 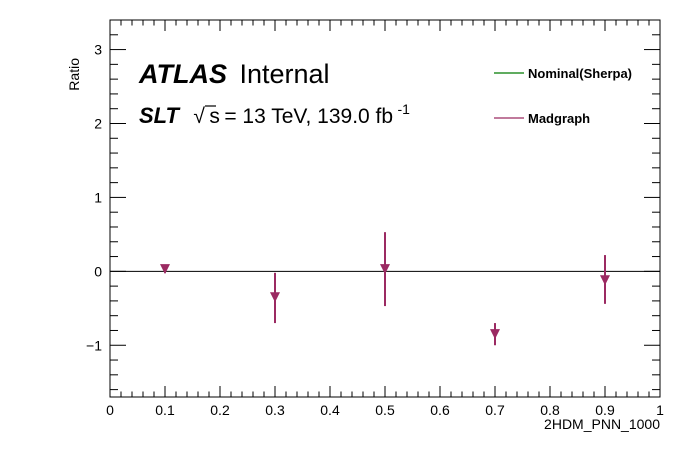 What do you see at coordinates (550, 410) in the screenshot?
I see `x-tick-label: 0.8` at bounding box center [550, 410].